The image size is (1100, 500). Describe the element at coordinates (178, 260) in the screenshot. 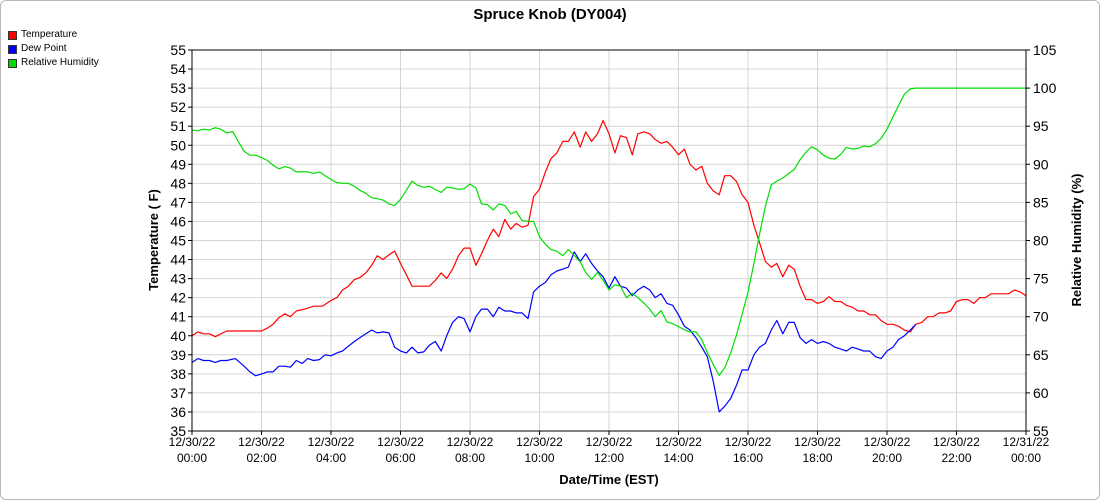

I see `y-tick-label: 44` at that location.